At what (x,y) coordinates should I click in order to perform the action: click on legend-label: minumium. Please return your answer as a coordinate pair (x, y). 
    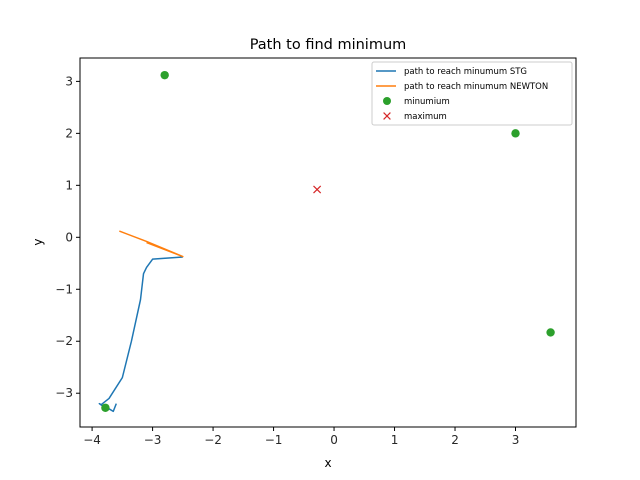
    Looking at the image, I should click on (427, 102).